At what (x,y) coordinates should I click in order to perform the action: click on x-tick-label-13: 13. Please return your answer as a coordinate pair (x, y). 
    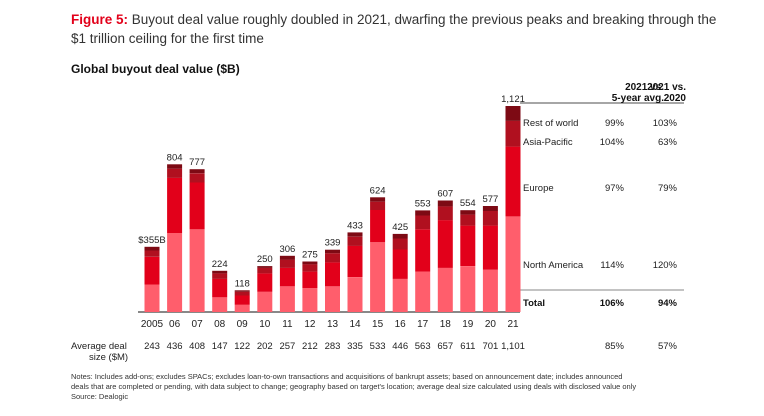
    Looking at the image, I should click on (333, 324).